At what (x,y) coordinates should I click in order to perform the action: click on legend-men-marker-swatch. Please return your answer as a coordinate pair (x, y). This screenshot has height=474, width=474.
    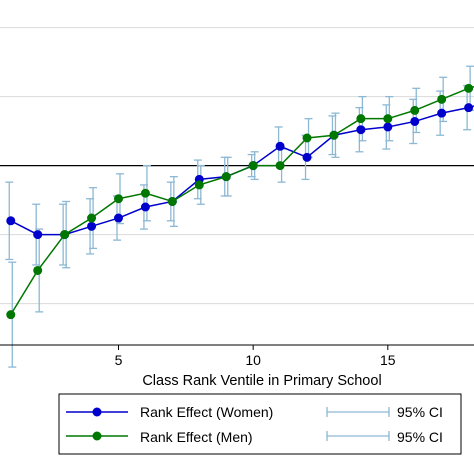
    Looking at the image, I should click on (97, 436).